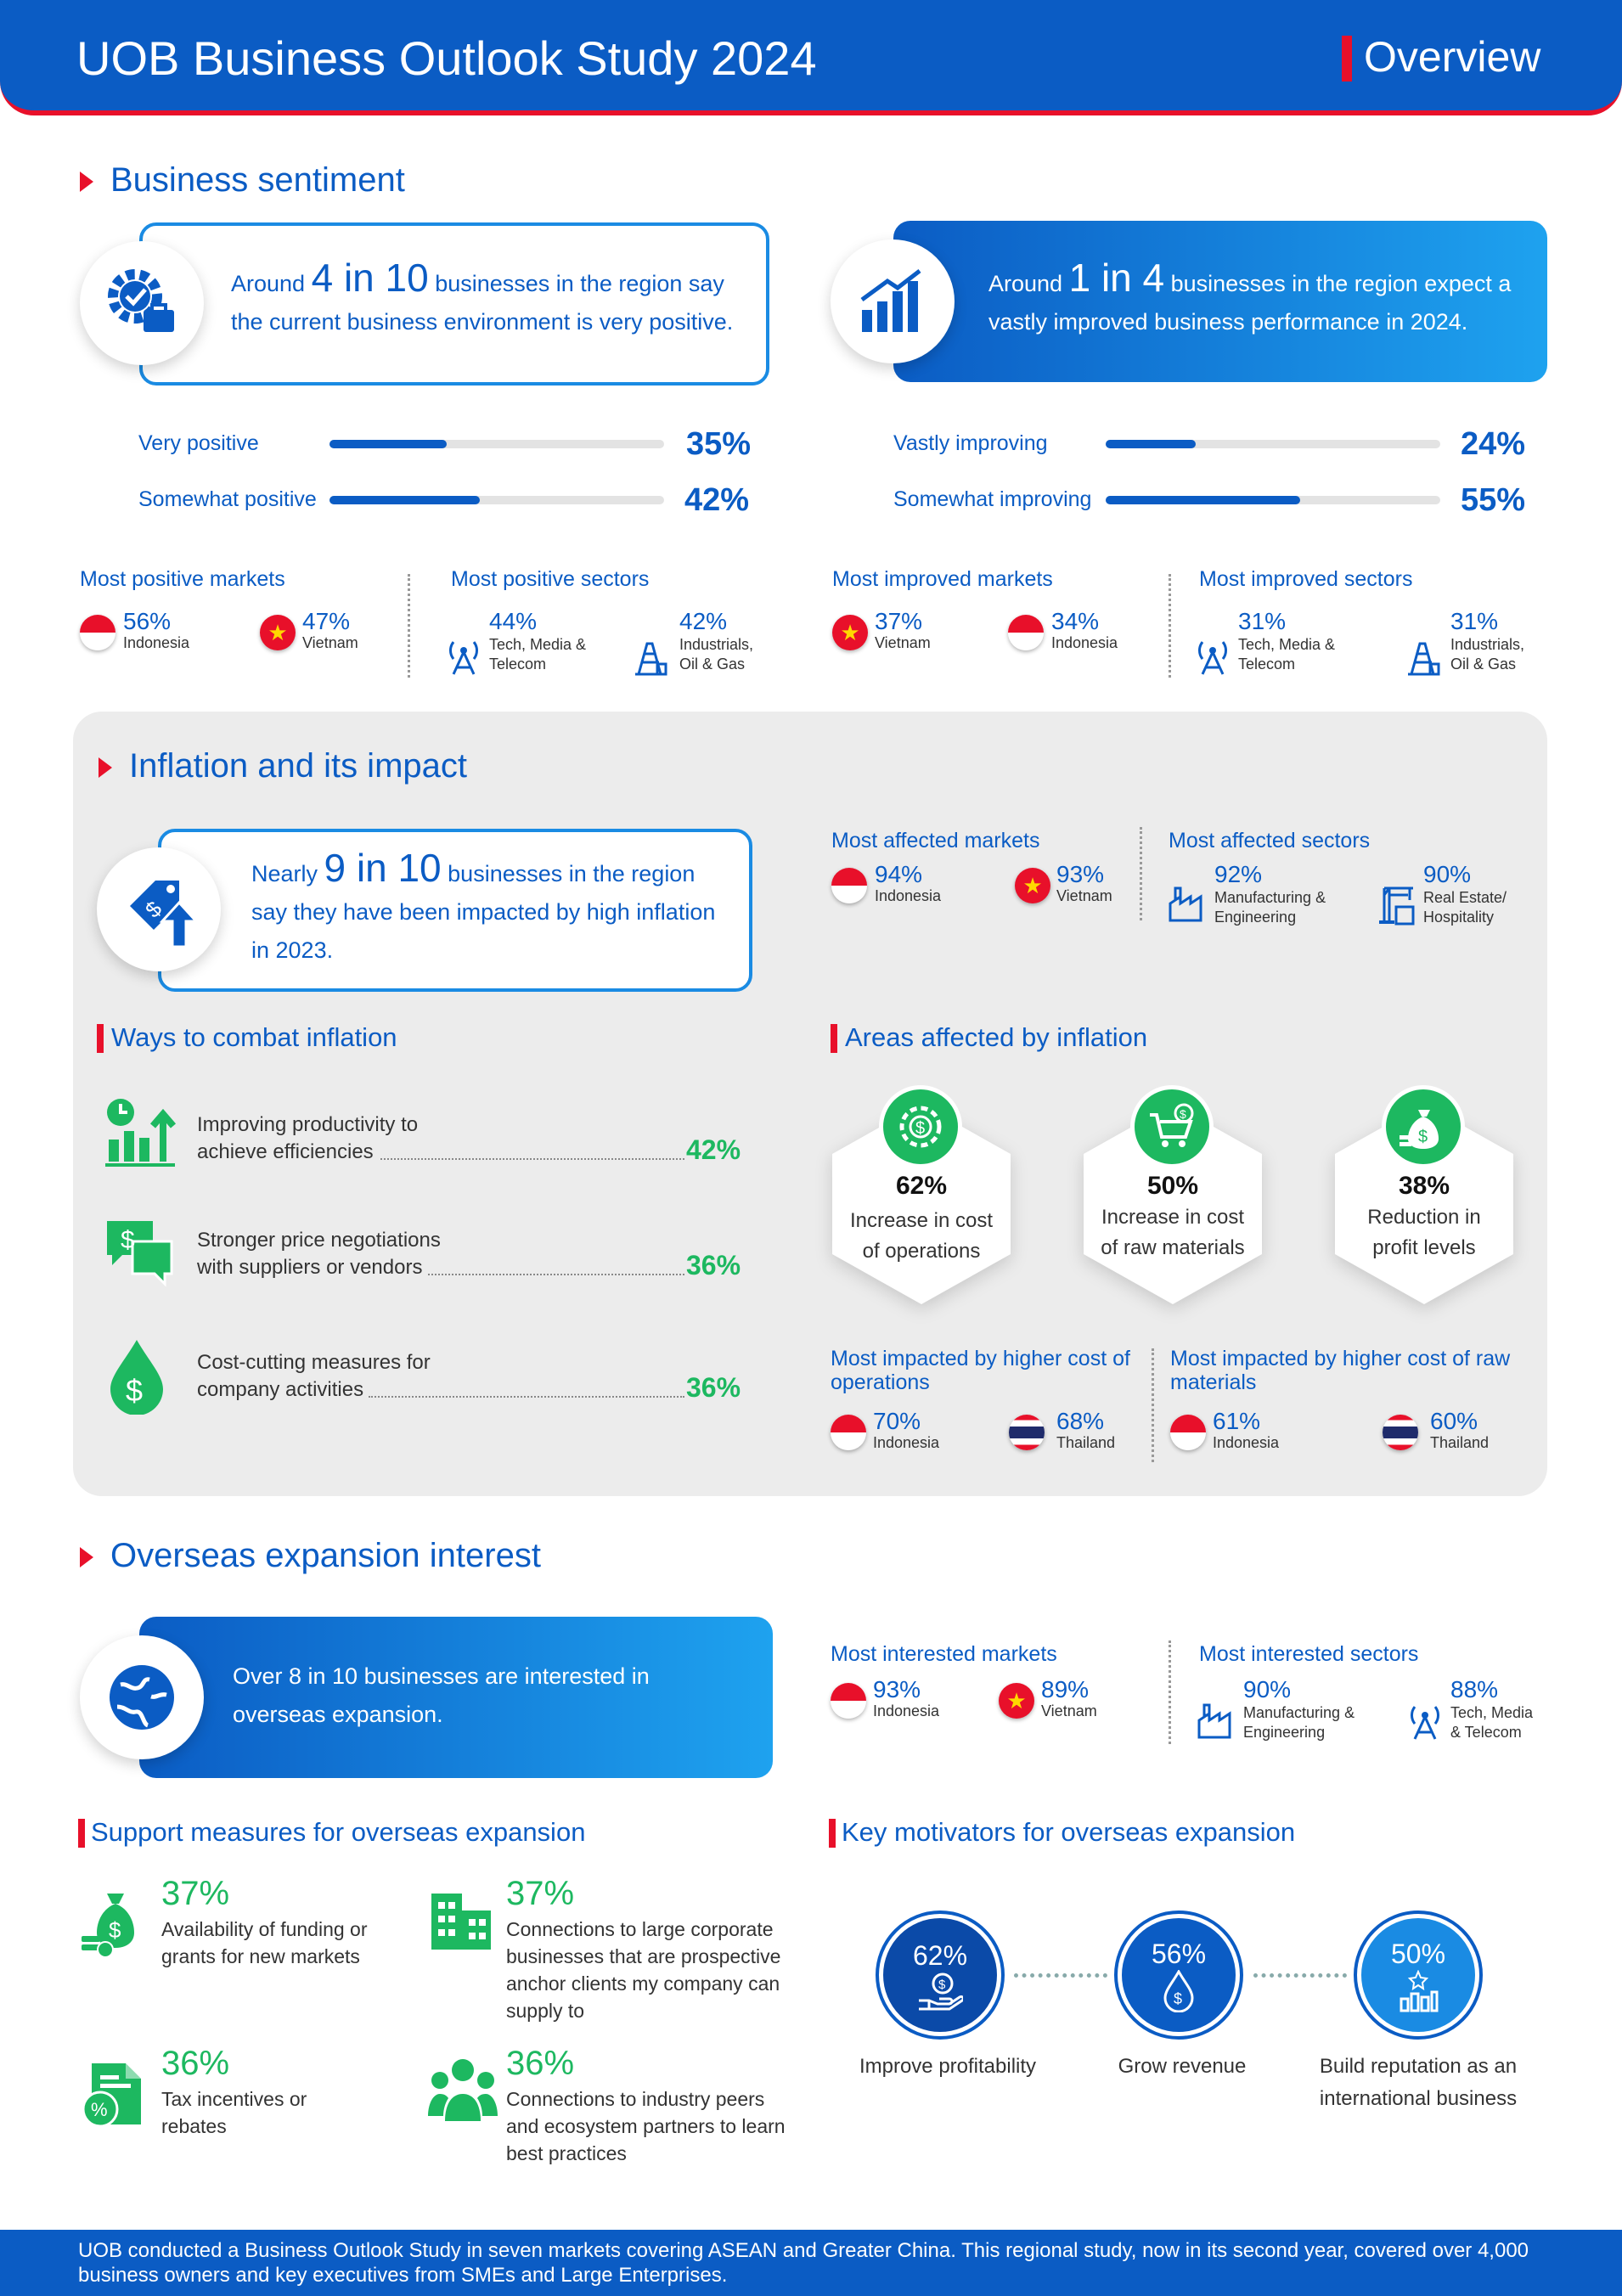  What do you see at coordinates (234, 2112) in the screenshot?
I see `support-text: Tax incentives or rebates` at bounding box center [234, 2112].